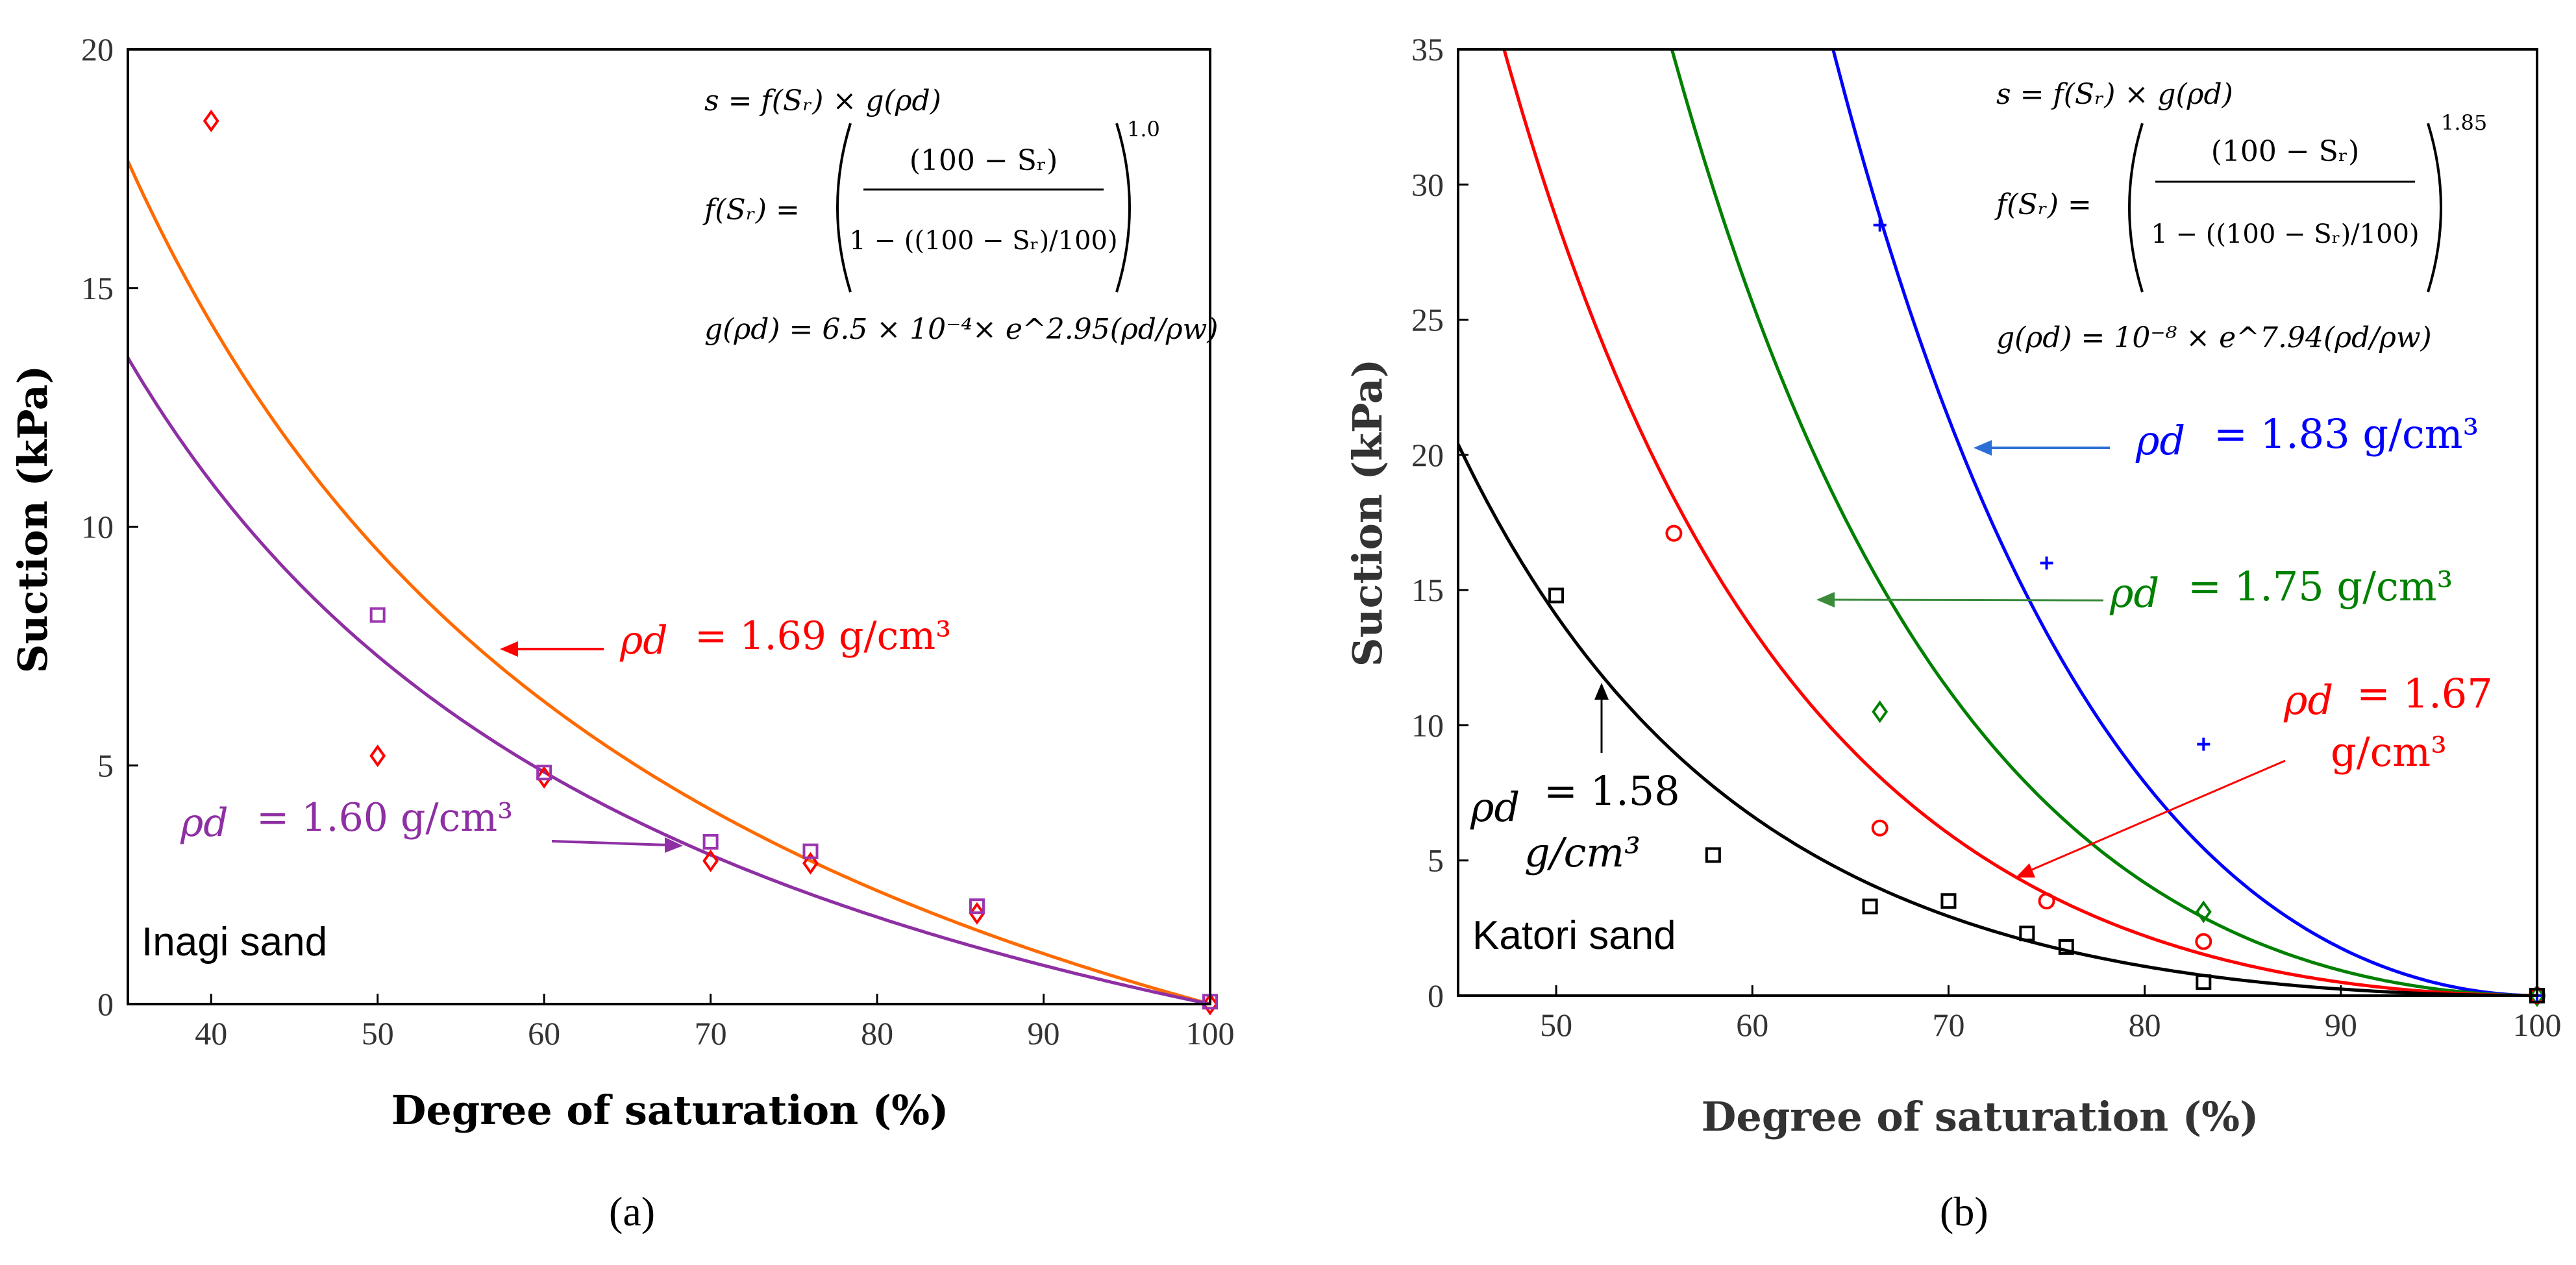 This screenshot has width=2576, height=1265. I want to click on x-tick-label: 80, so click(877, 1033).